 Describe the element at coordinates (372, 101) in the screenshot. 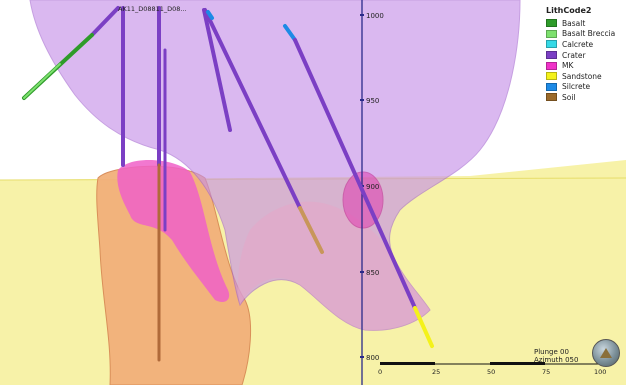

I see `elev-tick-950: 950` at that location.